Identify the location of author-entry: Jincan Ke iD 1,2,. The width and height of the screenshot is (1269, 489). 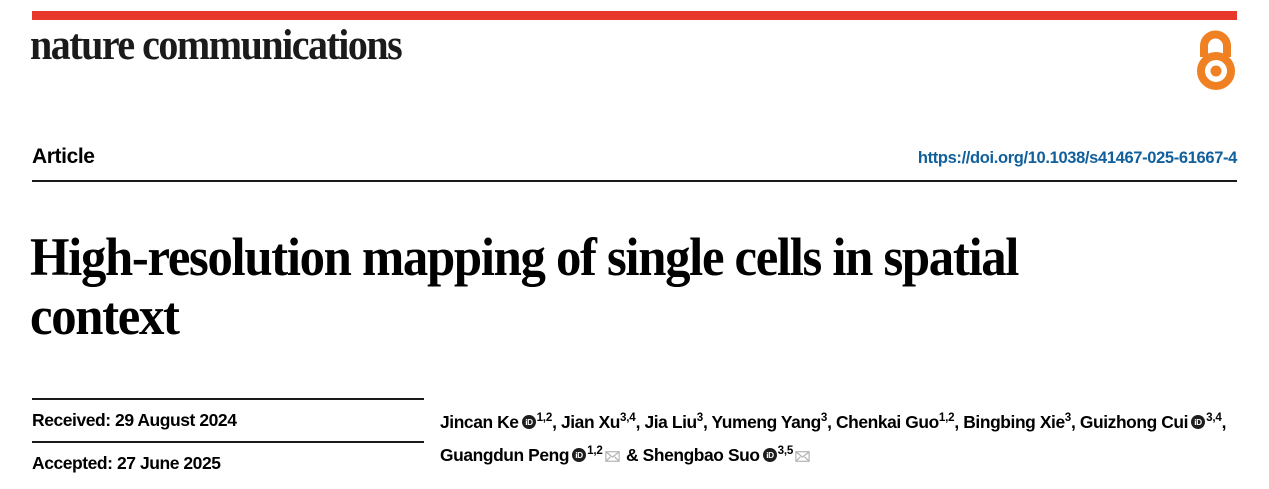
(500, 422).